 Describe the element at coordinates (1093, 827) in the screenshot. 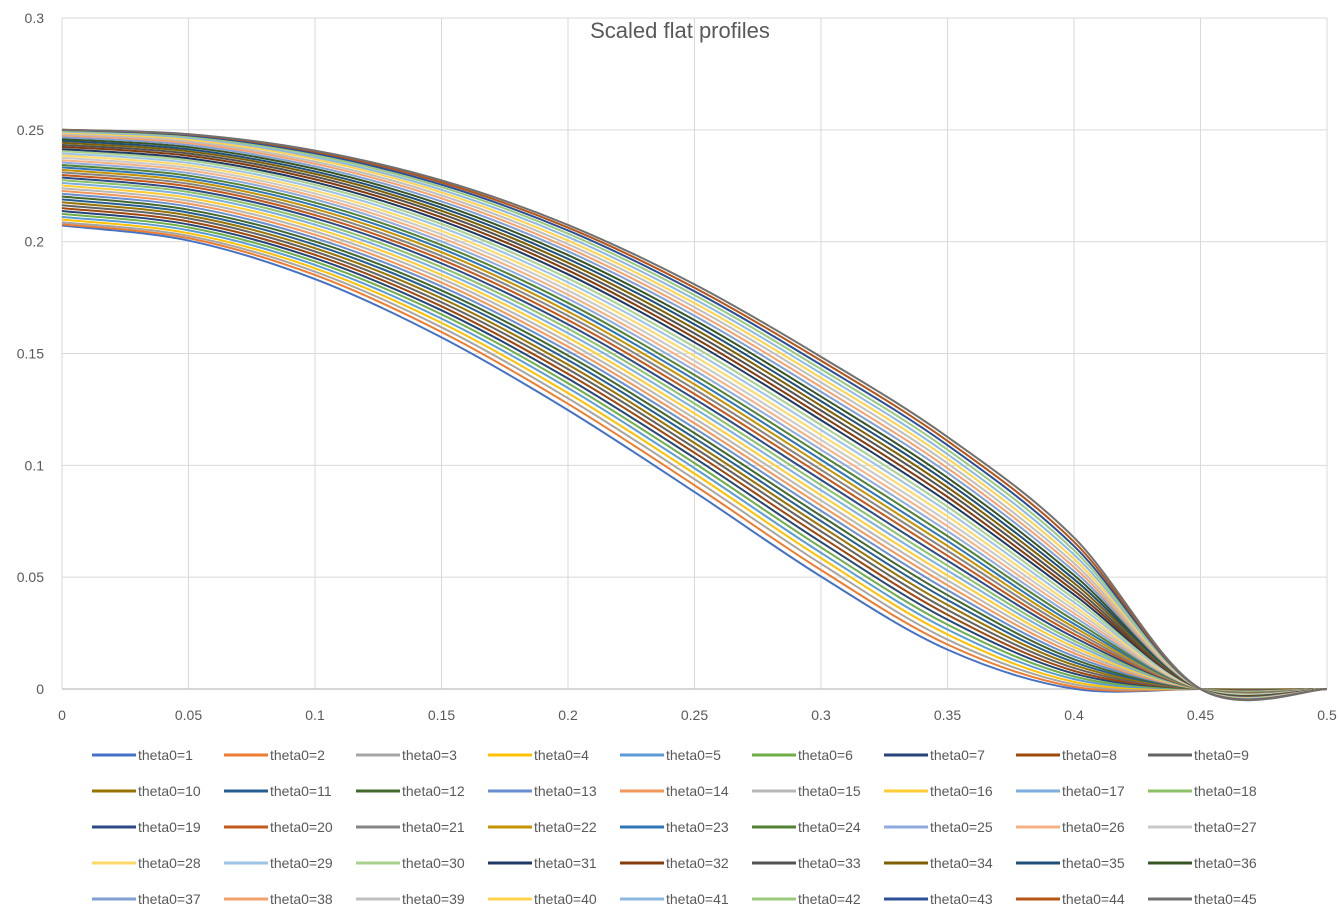

I see `legend-label: theta0=26` at that location.